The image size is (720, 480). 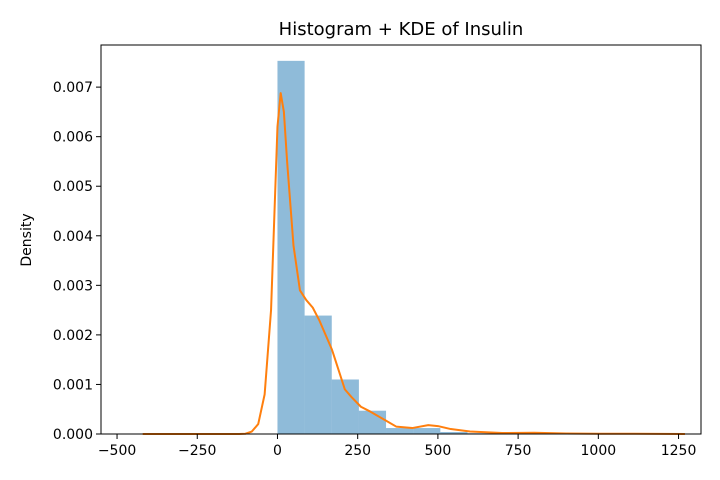 I want to click on x-tick-label: 500, so click(x=438, y=451).